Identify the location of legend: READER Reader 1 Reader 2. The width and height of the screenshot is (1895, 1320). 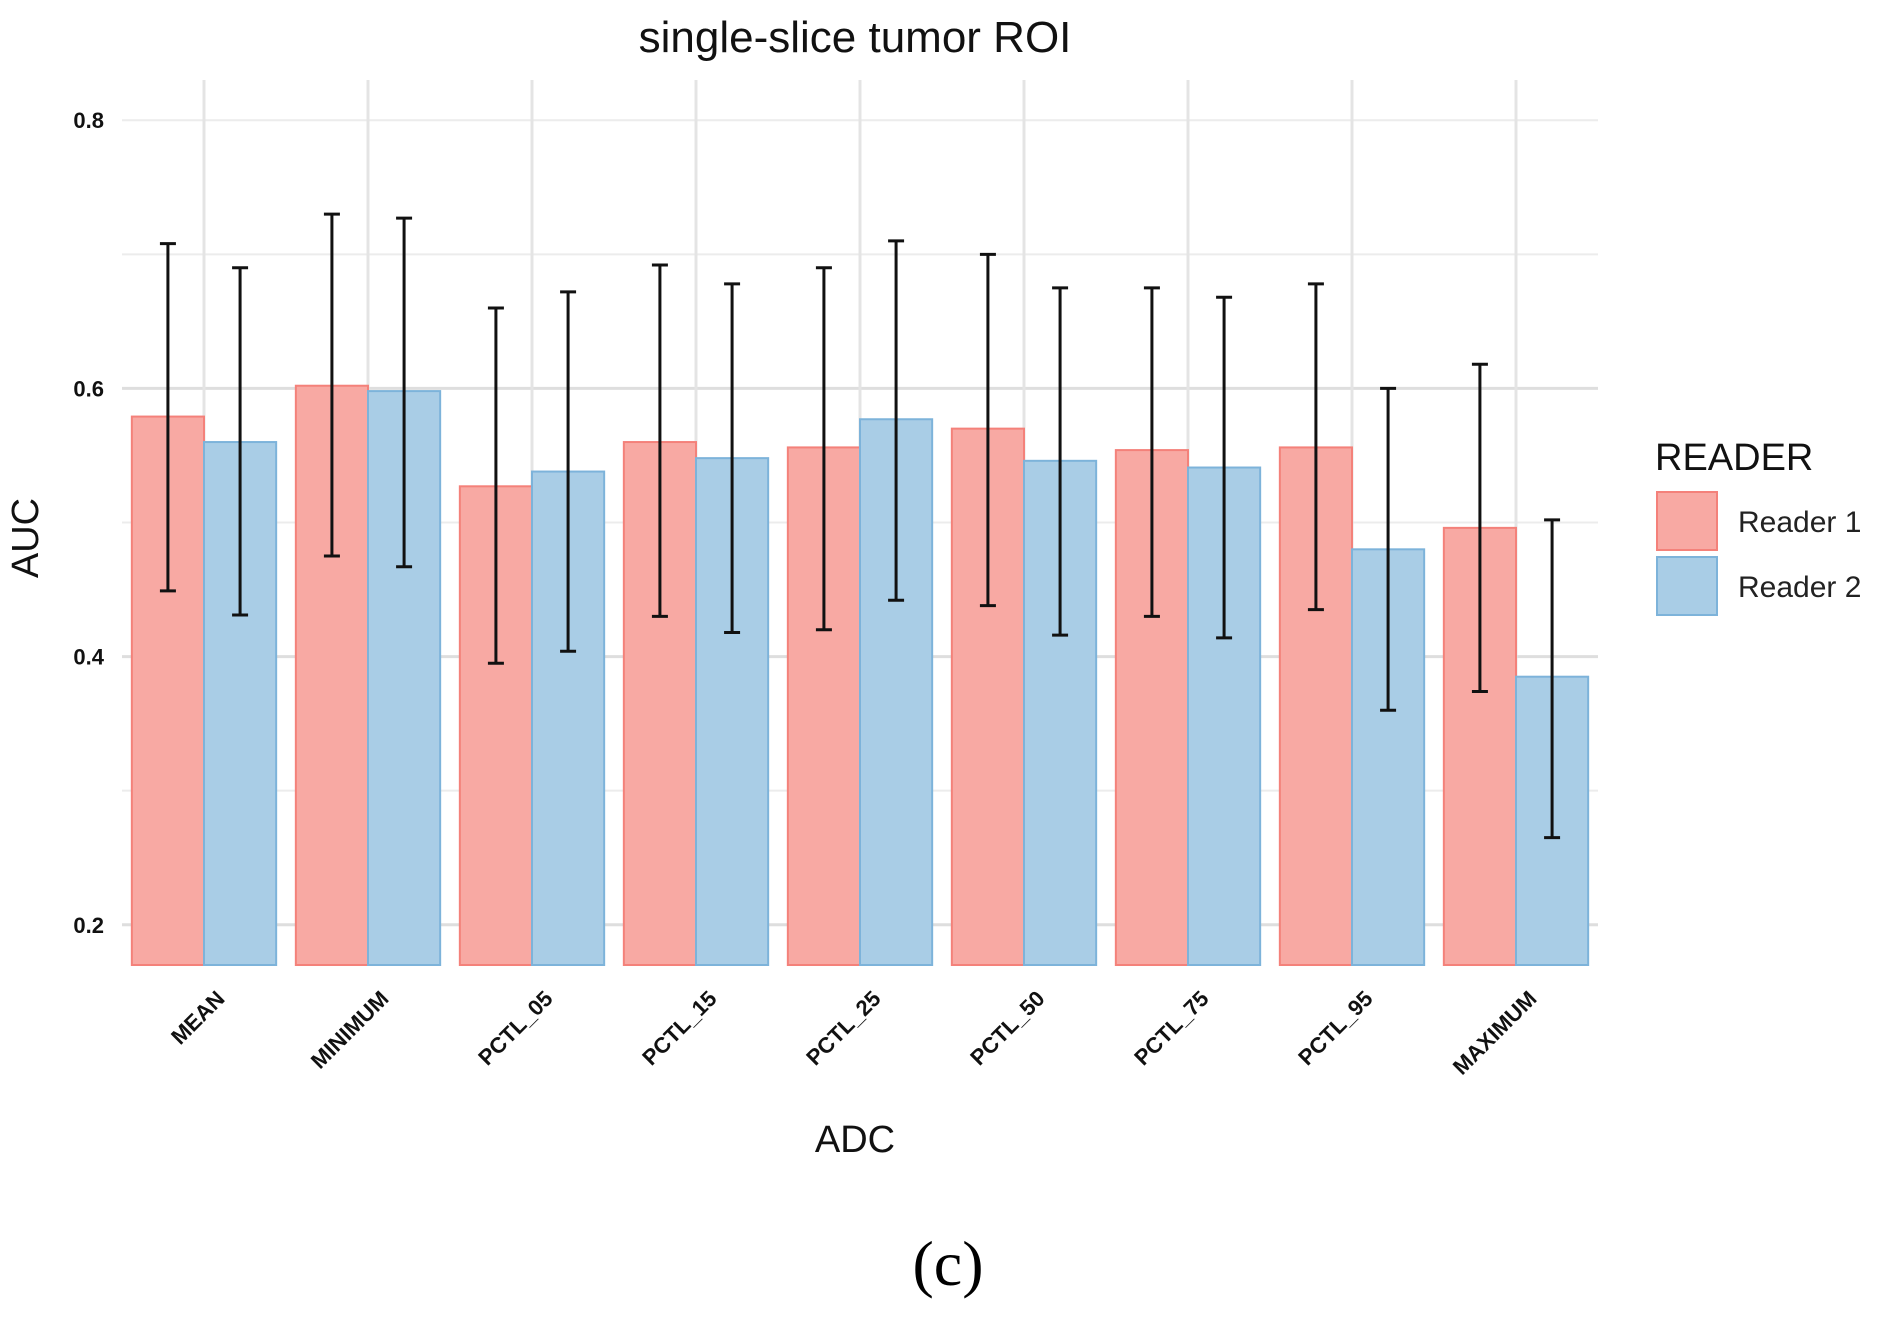
(1758, 526).